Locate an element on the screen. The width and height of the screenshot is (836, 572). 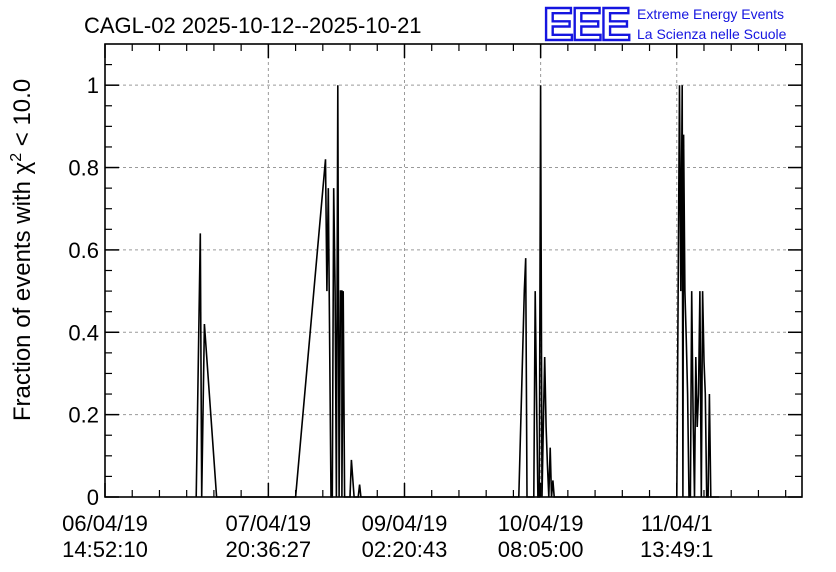
y-tick-label: 1 is located at coordinates (93, 85).